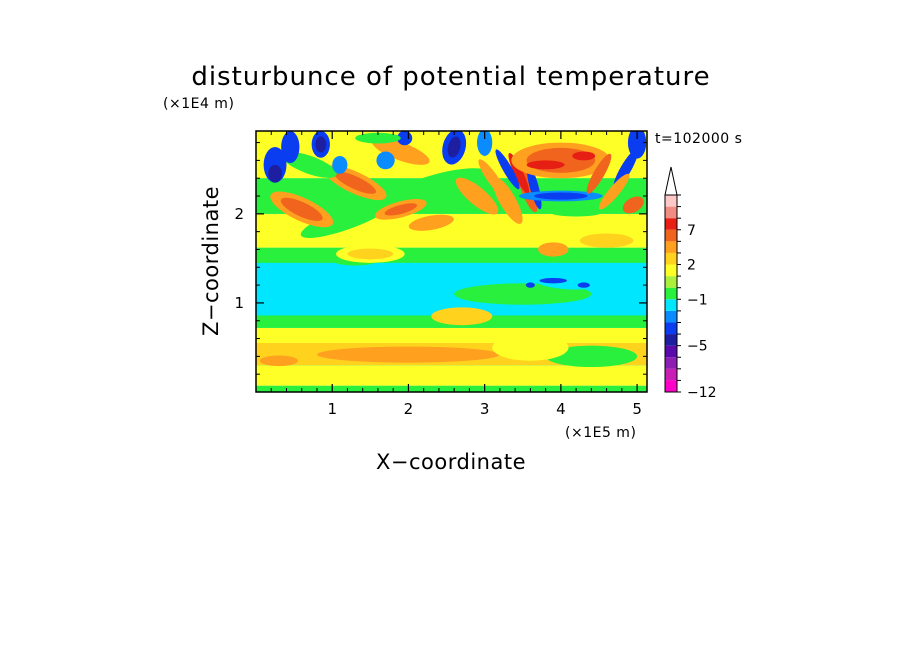  What do you see at coordinates (637, 409) in the screenshot?
I see `x-tick-label: 5` at bounding box center [637, 409].